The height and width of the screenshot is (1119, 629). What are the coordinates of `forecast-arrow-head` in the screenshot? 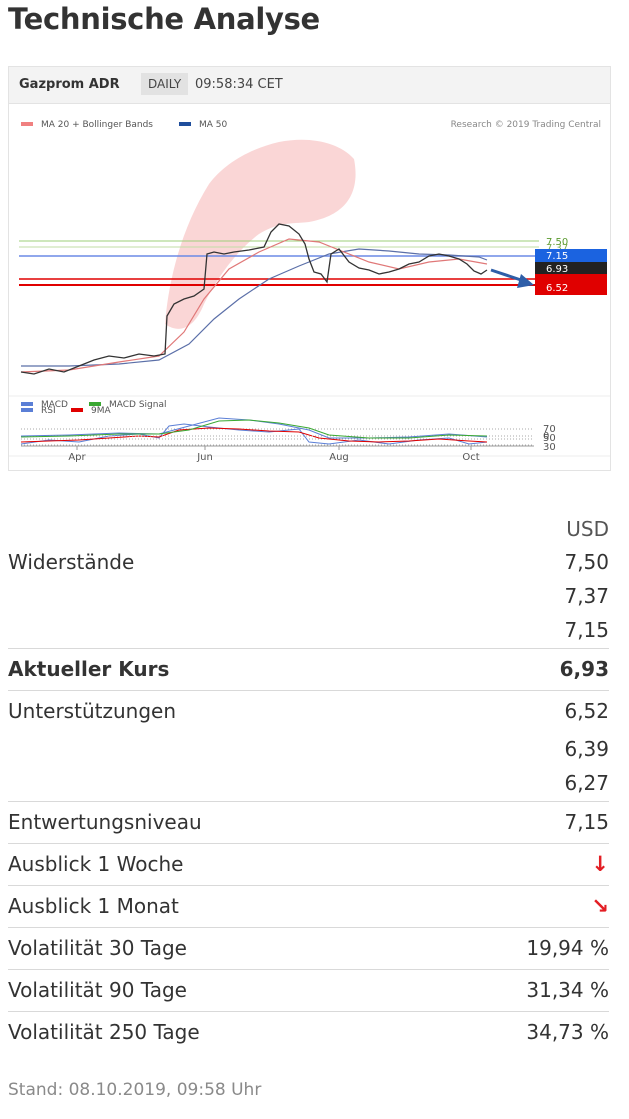 It's located at (525, 281).